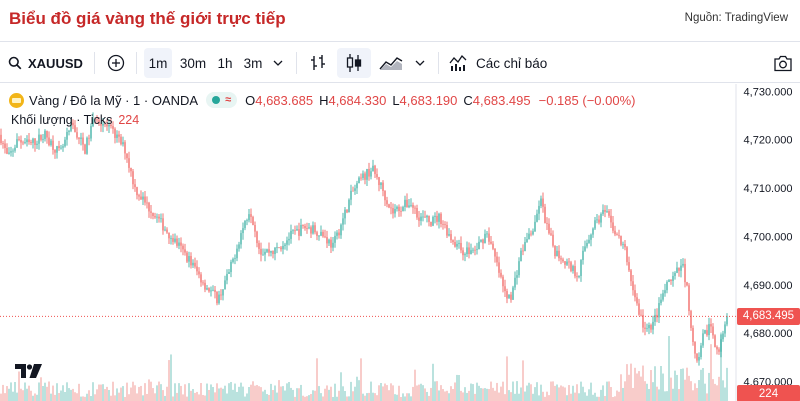  Describe the element at coordinates (48, 63) in the screenshot. I see `symbol-search: XAUUSD` at that location.